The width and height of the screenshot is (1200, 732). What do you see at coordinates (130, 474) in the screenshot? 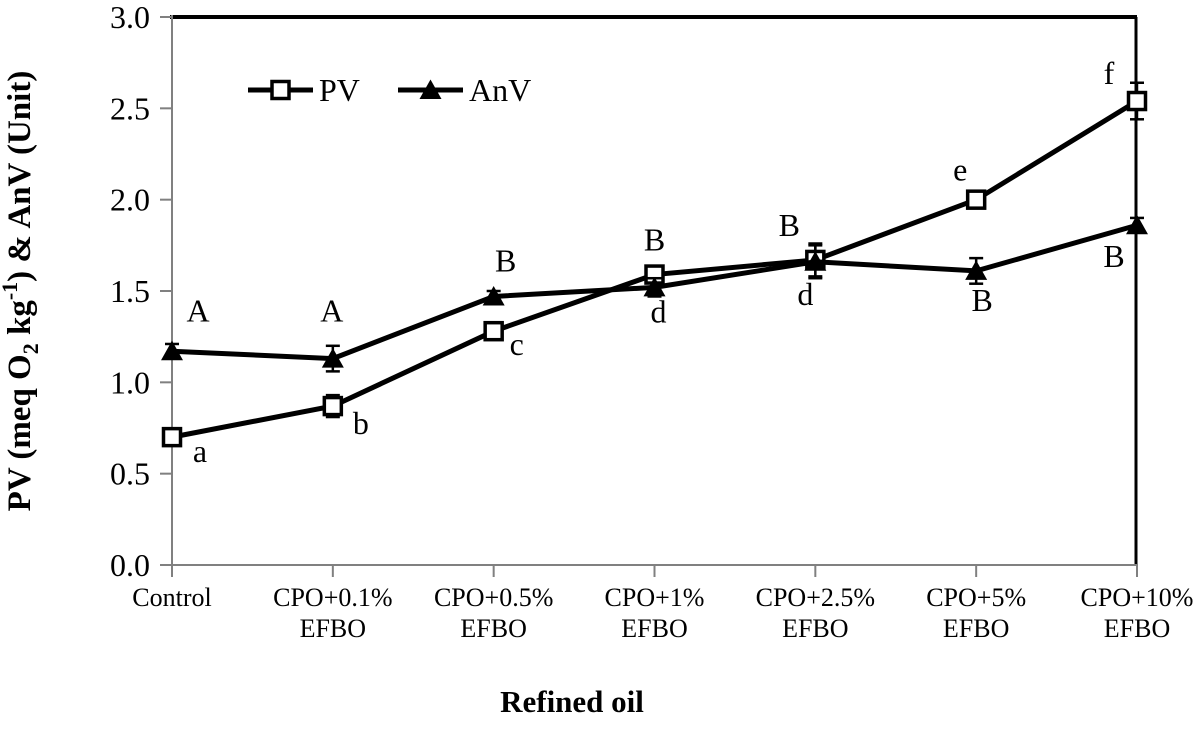
I see `y-tick-label: 0.5` at bounding box center [130, 474].